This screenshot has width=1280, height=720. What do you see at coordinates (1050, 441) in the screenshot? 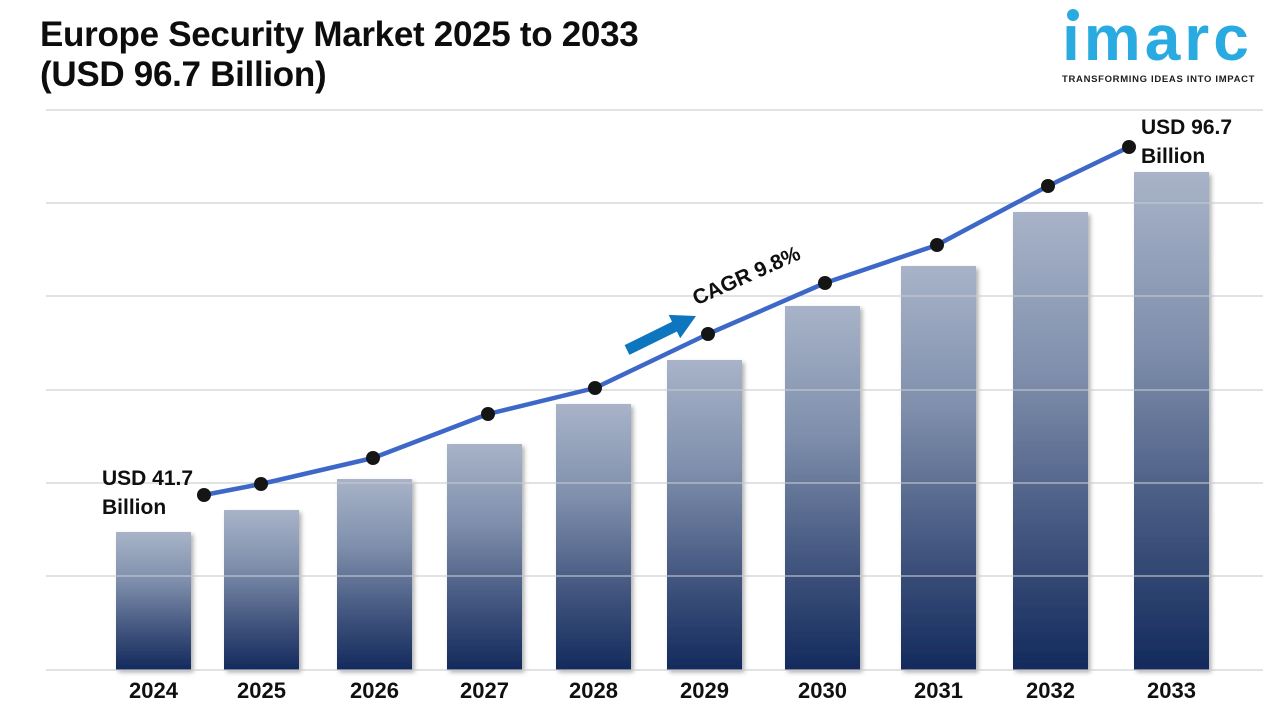
I see `bar-2032` at bounding box center [1050, 441].